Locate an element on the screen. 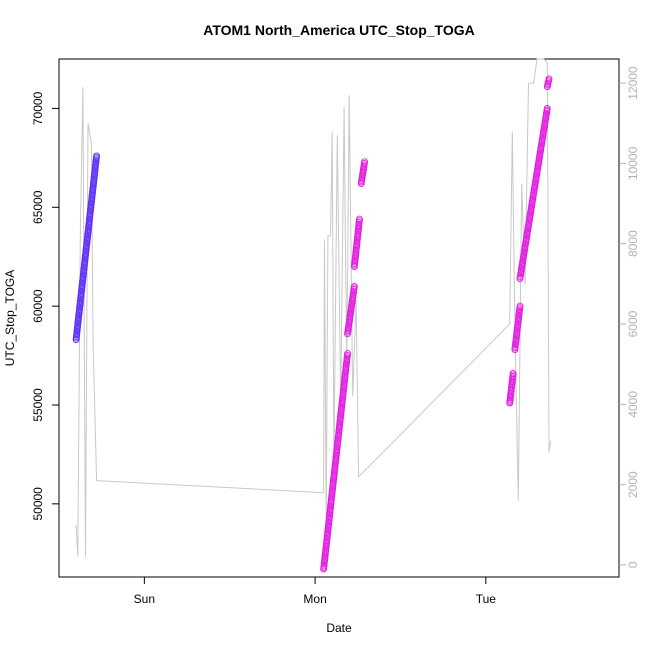  x-tick-label: Mon is located at coordinates (314, 599).